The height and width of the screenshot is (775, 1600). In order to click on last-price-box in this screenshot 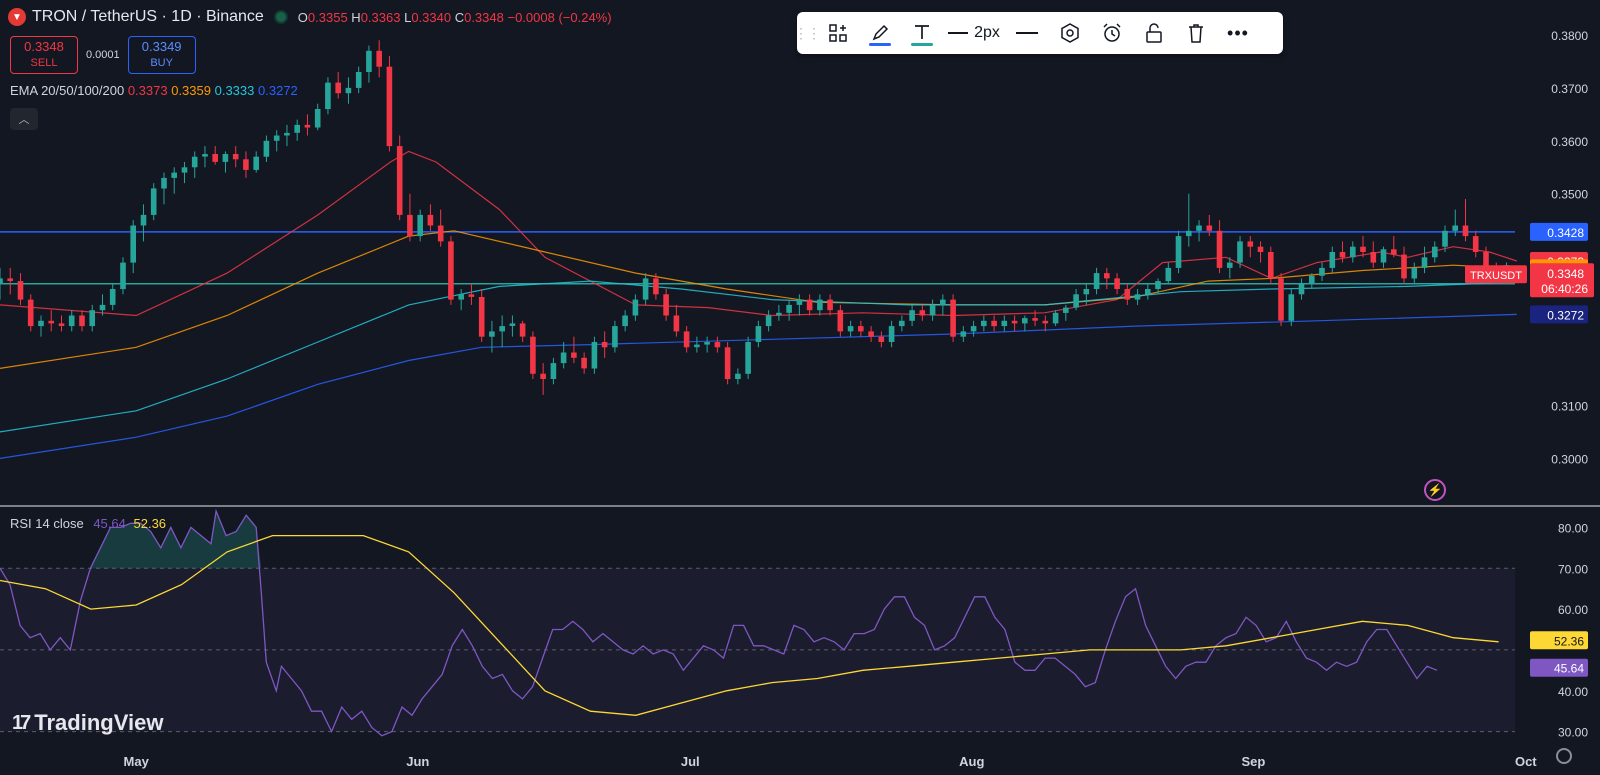, I will do `click(1562, 280)`.